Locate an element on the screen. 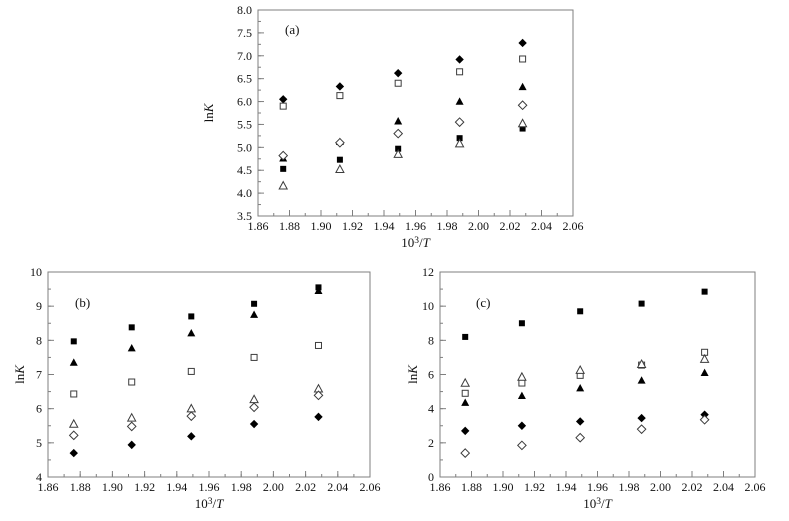 Image resolution: width=789 pixels, height=521 pixels. y-tick-label: 9 is located at coordinates (39, 306).